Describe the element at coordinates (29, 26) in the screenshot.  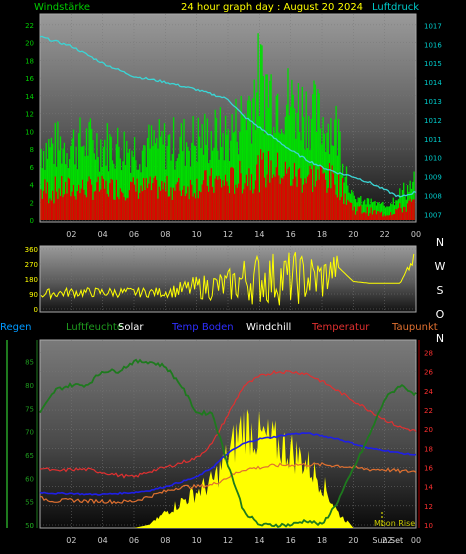
I see `wind-tick-label: 22` at that location.